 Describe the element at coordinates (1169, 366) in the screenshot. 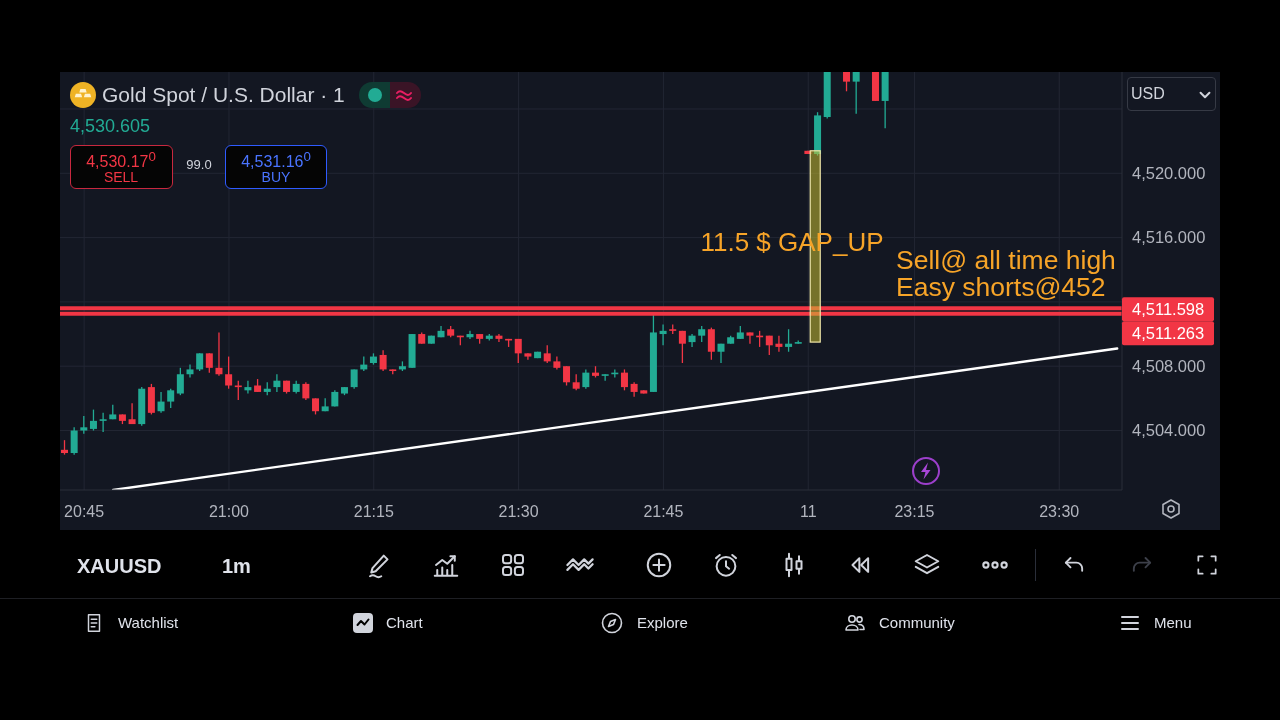

I see `y-tick-label: 4,508.000` at that location.